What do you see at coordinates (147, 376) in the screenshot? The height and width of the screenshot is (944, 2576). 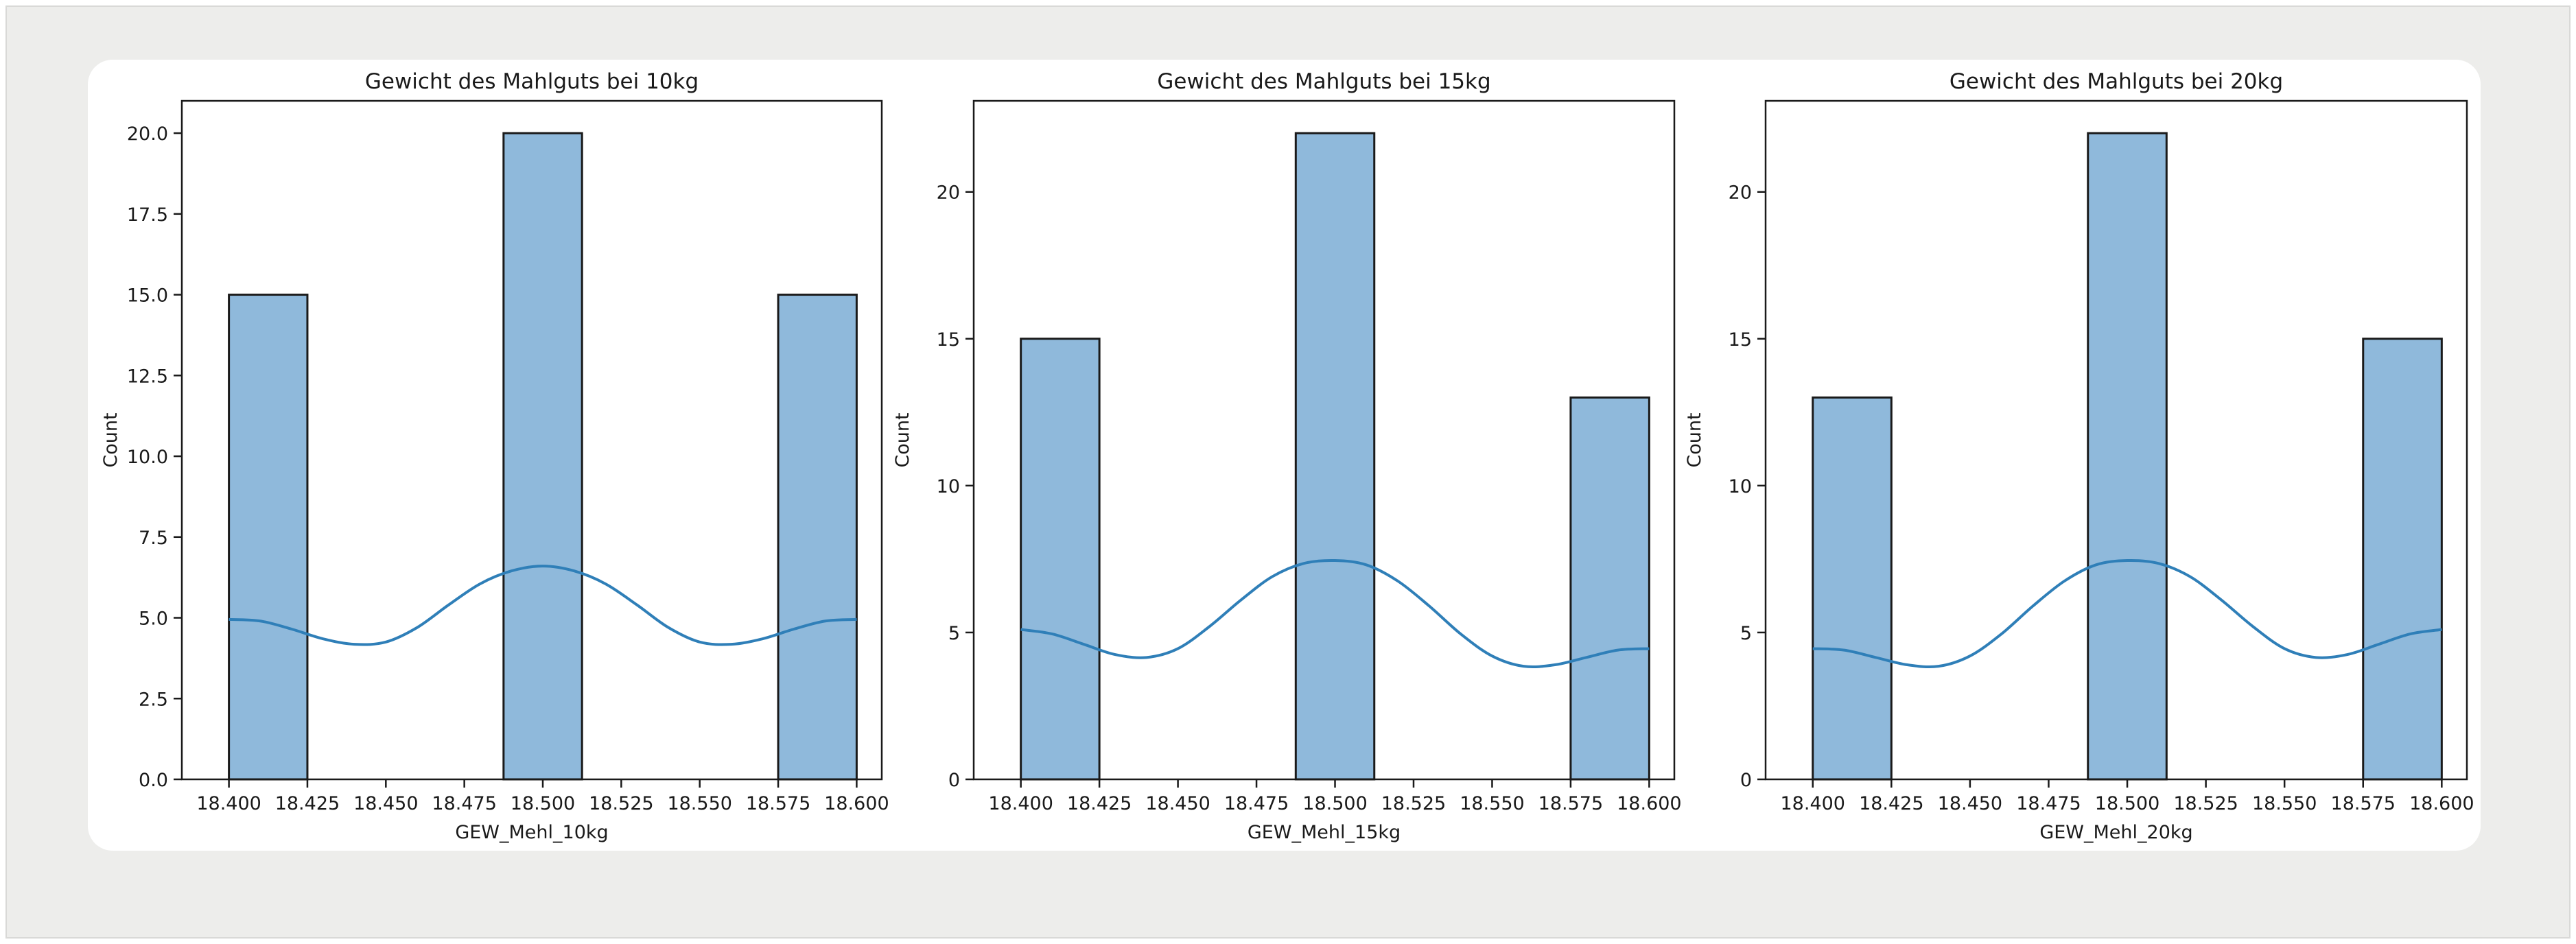 I see `y-tick-label: 12.5` at bounding box center [147, 376].